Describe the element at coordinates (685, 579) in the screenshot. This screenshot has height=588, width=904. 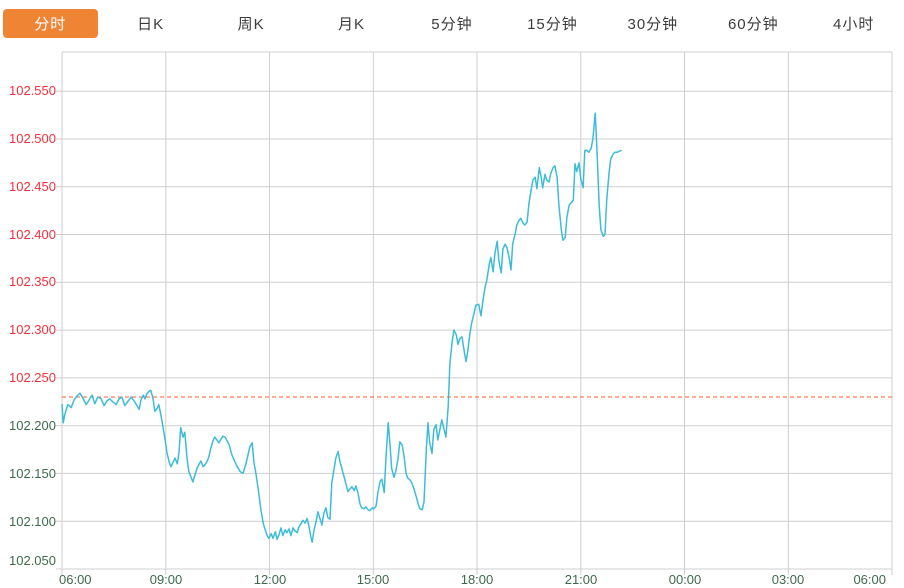
I see `x-axis-label: 00:00` at that location.